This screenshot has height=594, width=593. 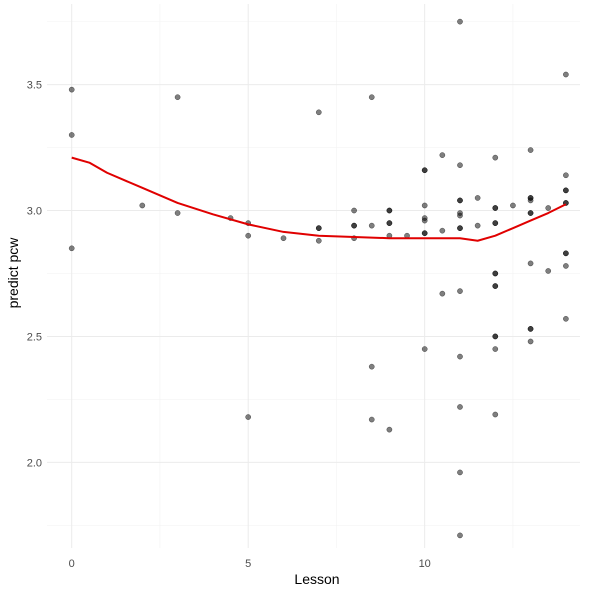 I want to click on y-tick-label: 3.5, so click(x=34, y=86).